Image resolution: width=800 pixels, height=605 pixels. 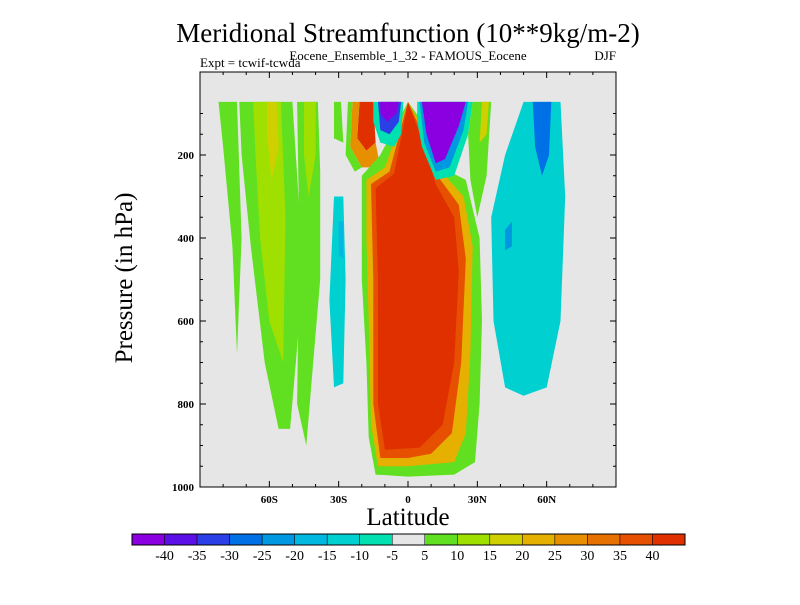 I want to click on y-tick-label: 200, so click(x=186, y=156).